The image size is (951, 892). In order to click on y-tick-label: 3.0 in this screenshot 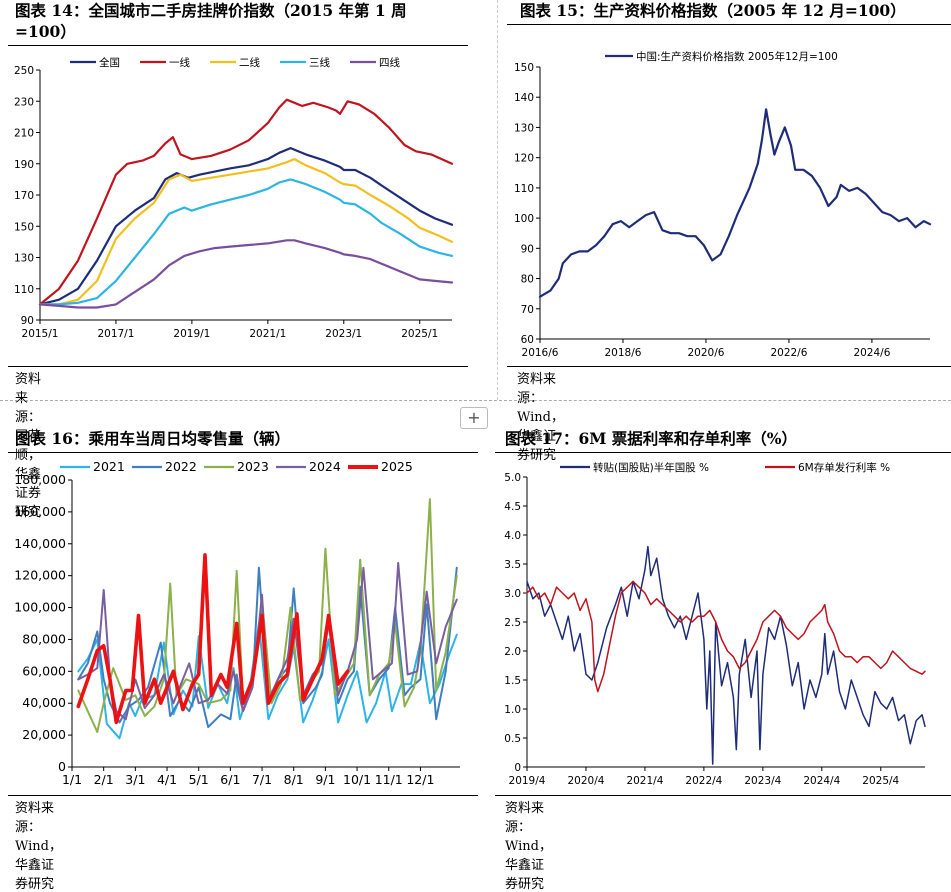, I will do `click(512, 594)`.